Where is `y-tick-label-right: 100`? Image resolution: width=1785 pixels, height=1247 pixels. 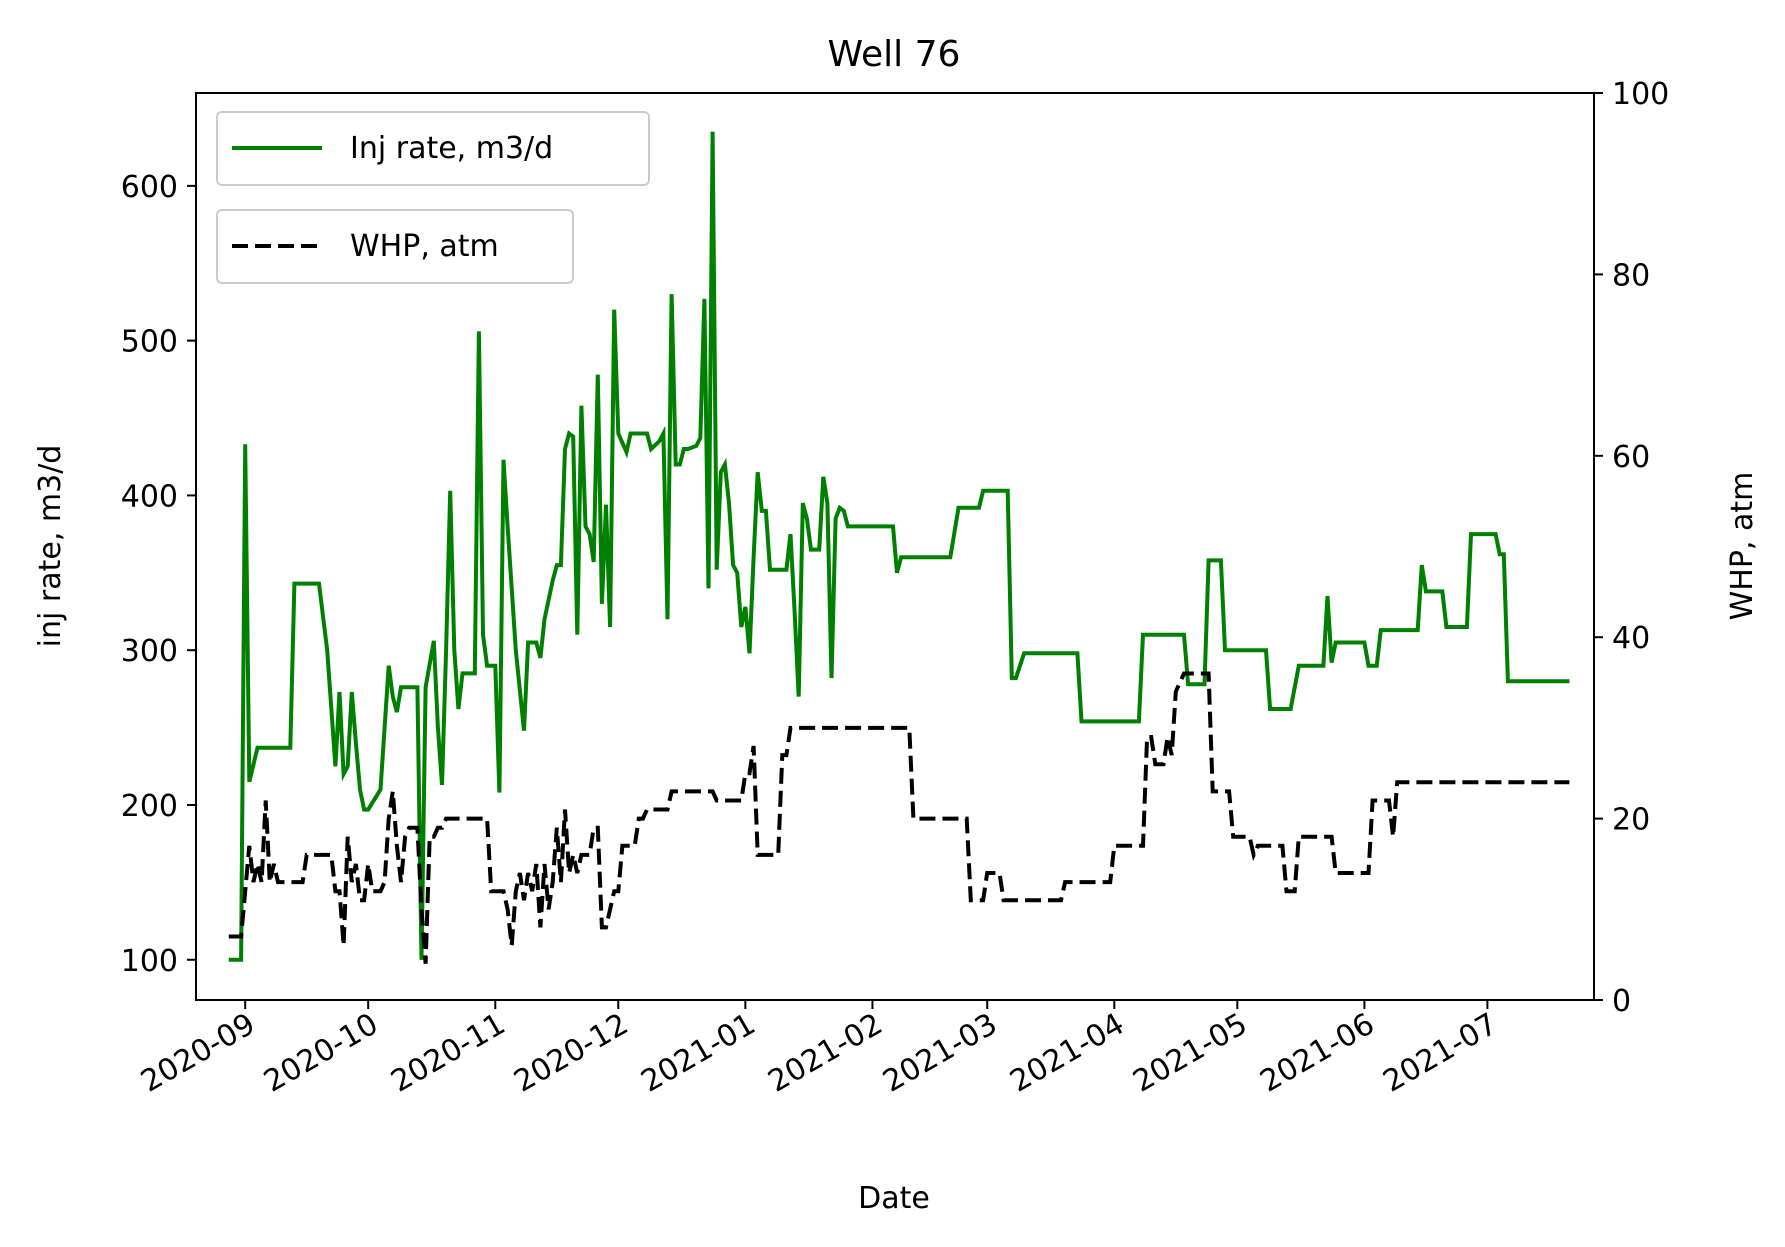
y-tick-label-right: 100 is located at coordinates (1640, 94).